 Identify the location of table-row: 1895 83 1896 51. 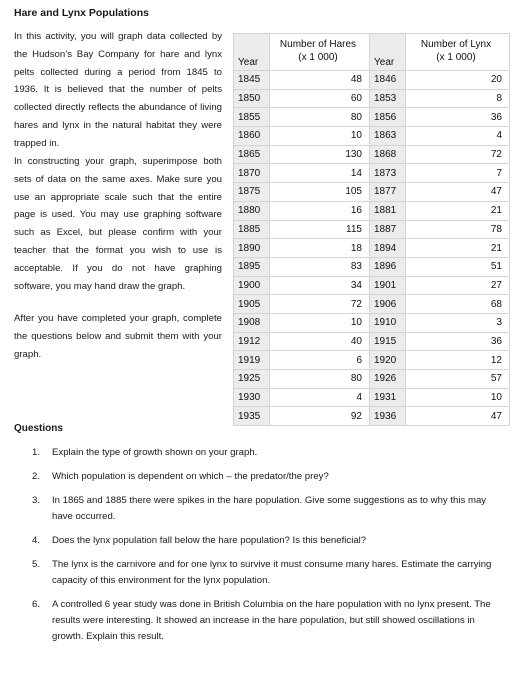
(371, 266).